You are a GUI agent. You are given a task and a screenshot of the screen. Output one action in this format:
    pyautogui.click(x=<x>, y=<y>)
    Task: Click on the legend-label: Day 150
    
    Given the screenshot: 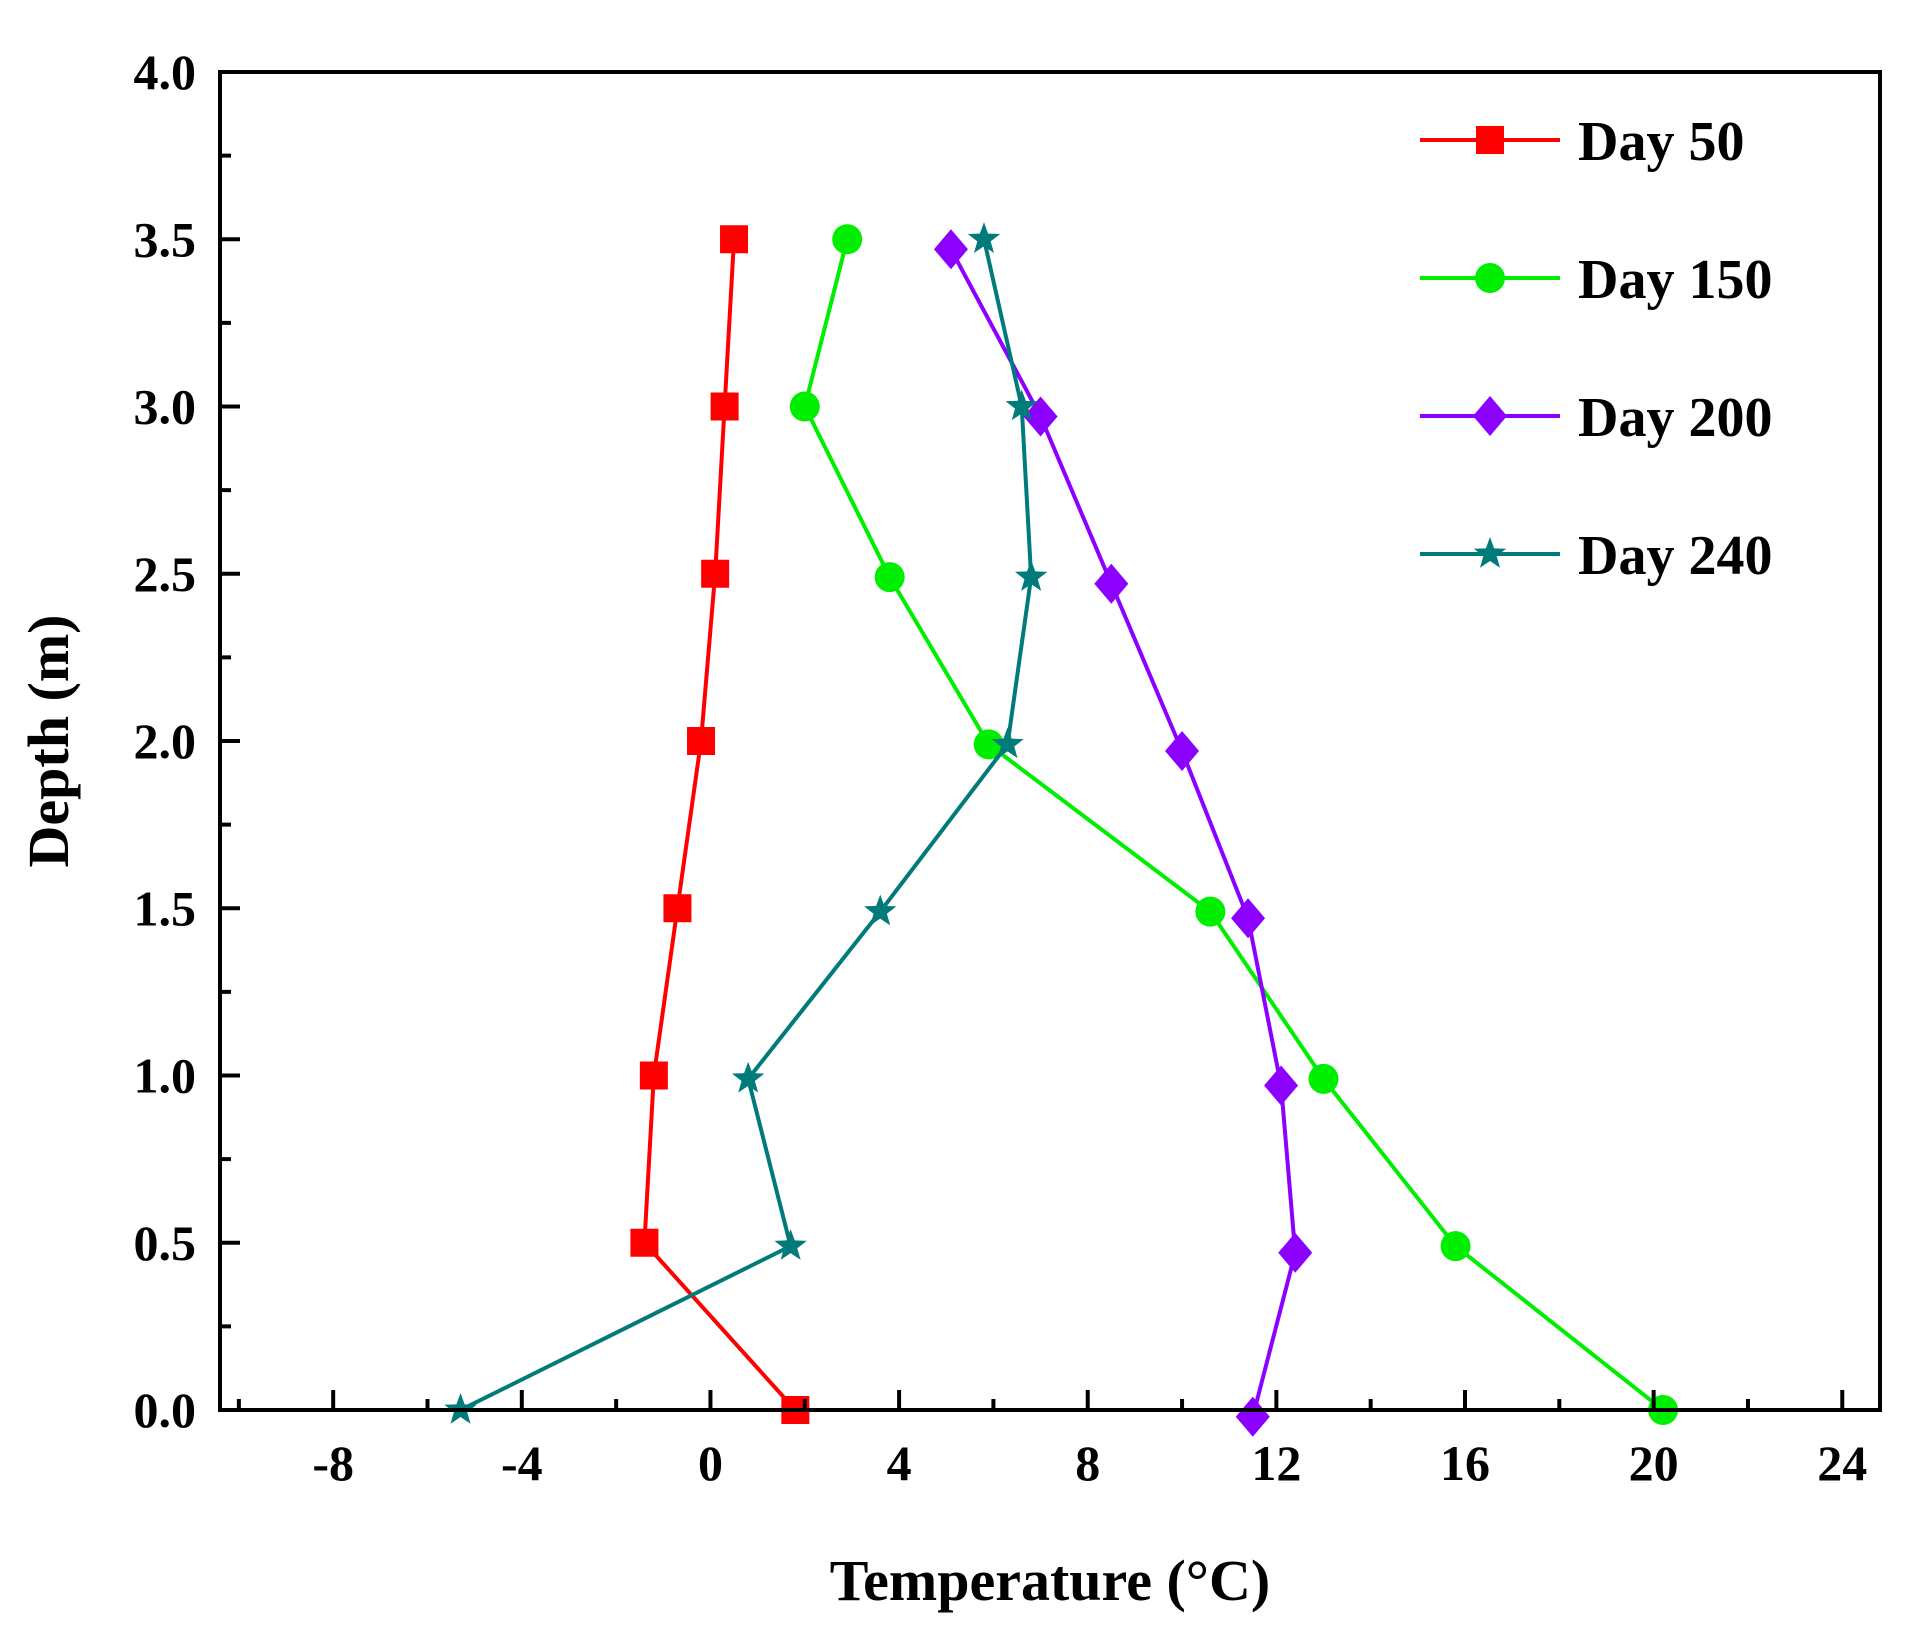 What is the action you would take?
    pyautogui.click(x=1675, y=280)
    